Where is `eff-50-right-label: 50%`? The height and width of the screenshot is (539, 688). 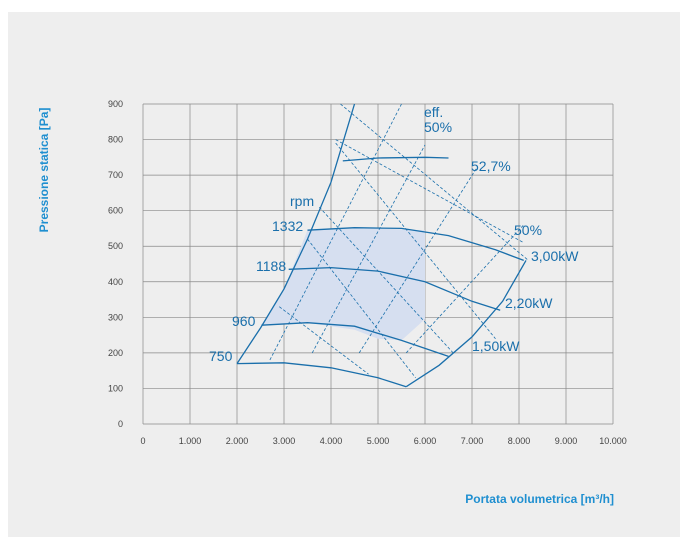 eff-50-right-label: 50% is located at coordinates (528, 230).